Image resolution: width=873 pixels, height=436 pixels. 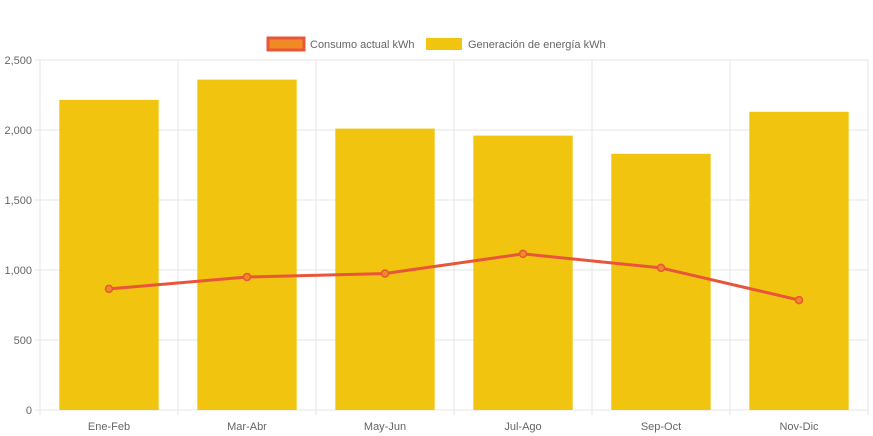 What do you see at coordinates (286, 44) in the screenshot?
I see `legend-swatch-consumo` at bounding box center [286, 44].